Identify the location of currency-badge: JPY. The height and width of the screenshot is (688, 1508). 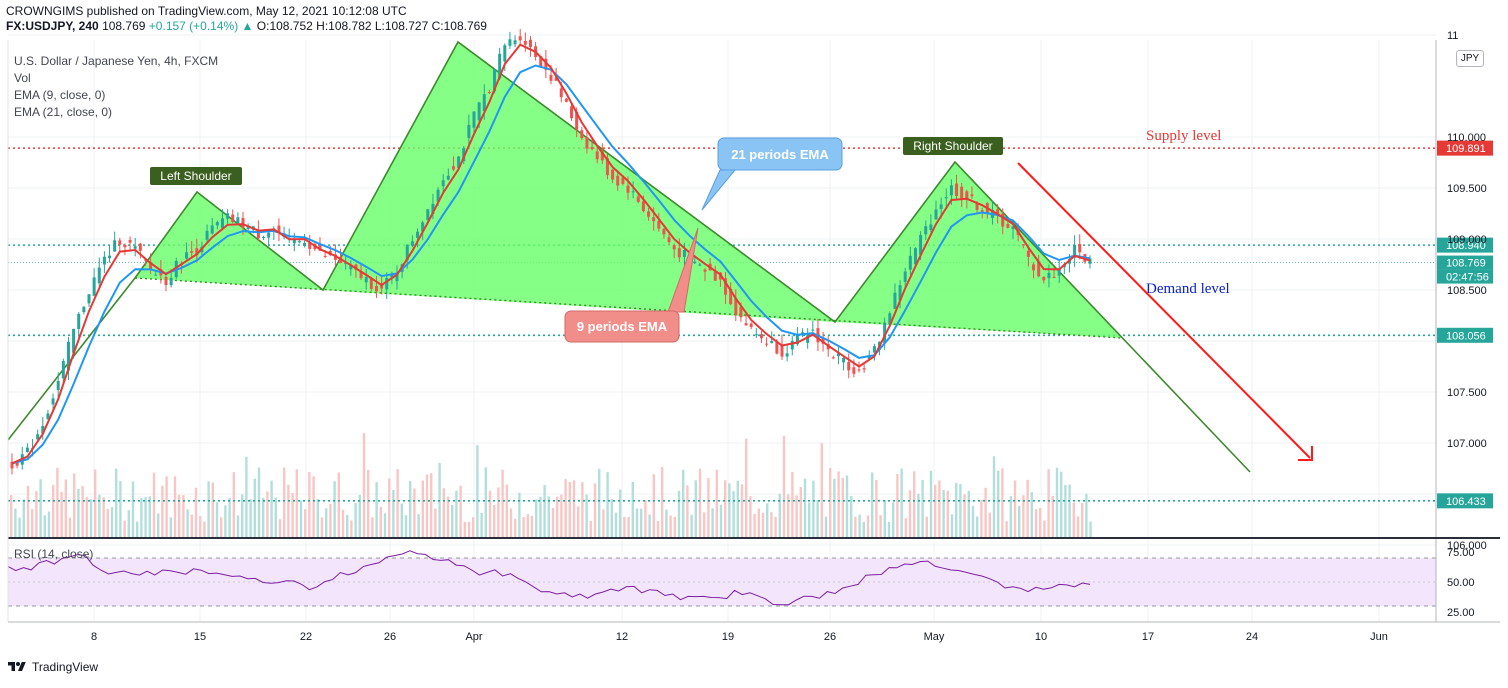
(1470, 58).